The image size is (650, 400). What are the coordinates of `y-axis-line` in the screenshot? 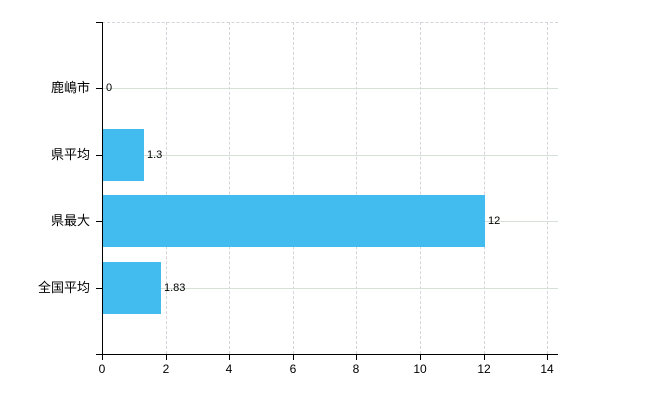 It's located at (102, 188).